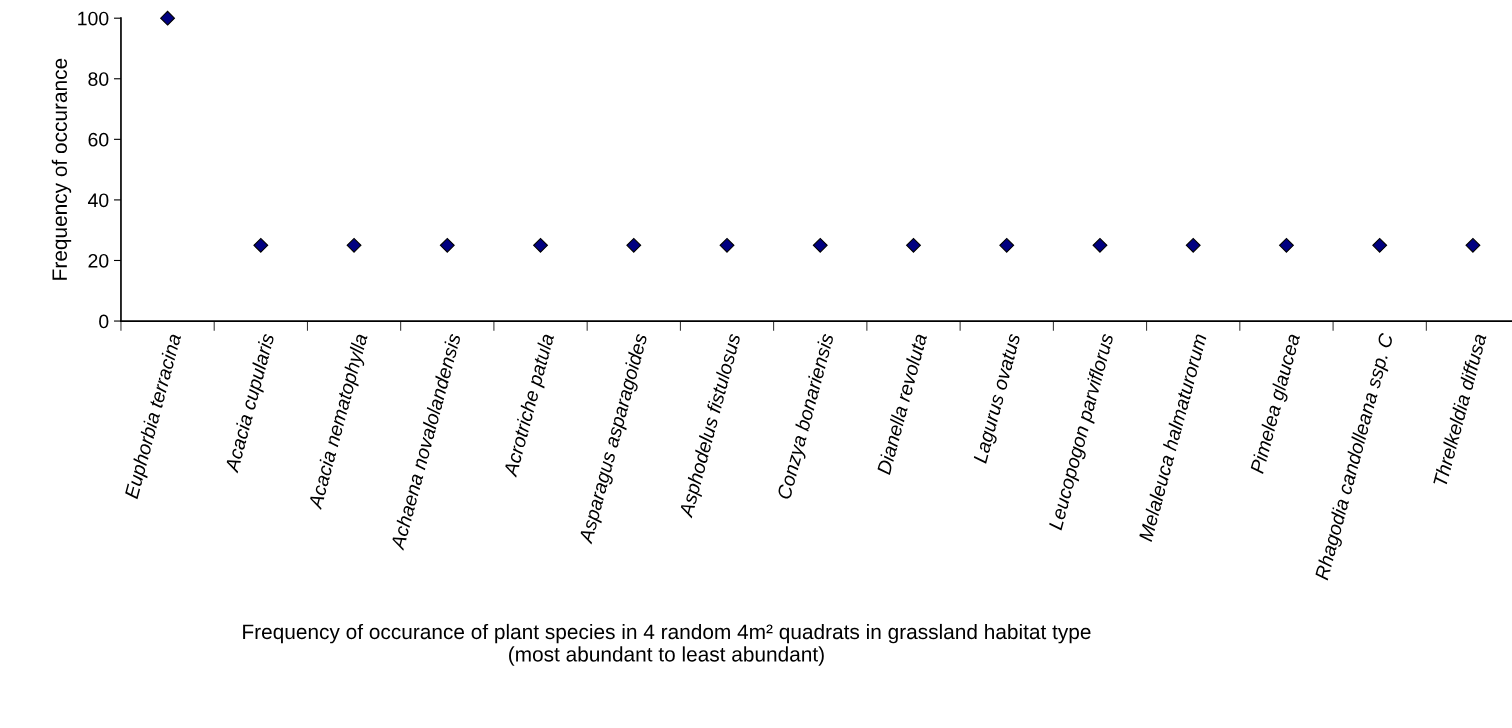  I want to click on y-tick-label: 60, so click(98, 139).